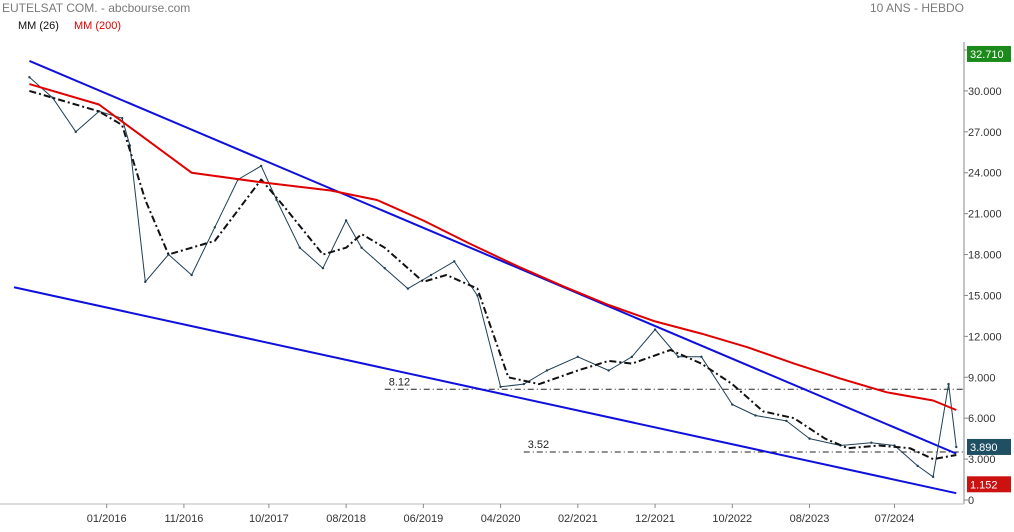 The width and height of the screenshot is (1014, 532). I want to click on chart-period: 10 ANS - HEBDO, so click(916, 8).